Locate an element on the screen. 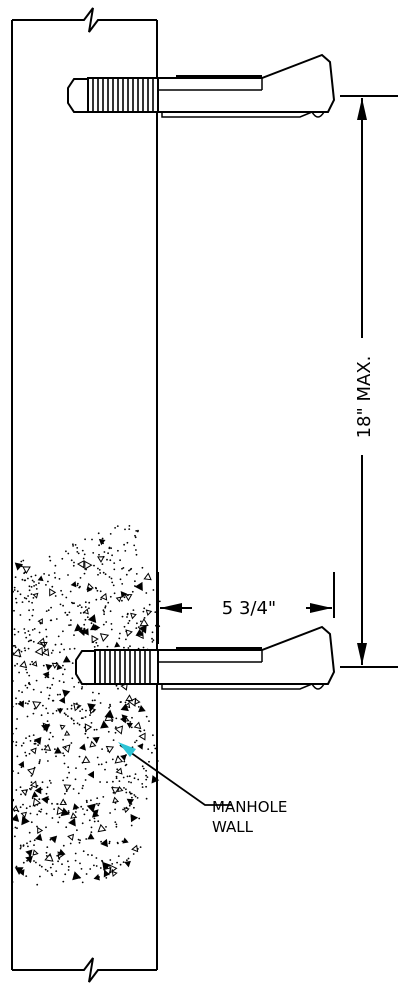 The image size is (398, 985). vertical-spacing-label: 18" MAX. is located at coordinates (364, 397).